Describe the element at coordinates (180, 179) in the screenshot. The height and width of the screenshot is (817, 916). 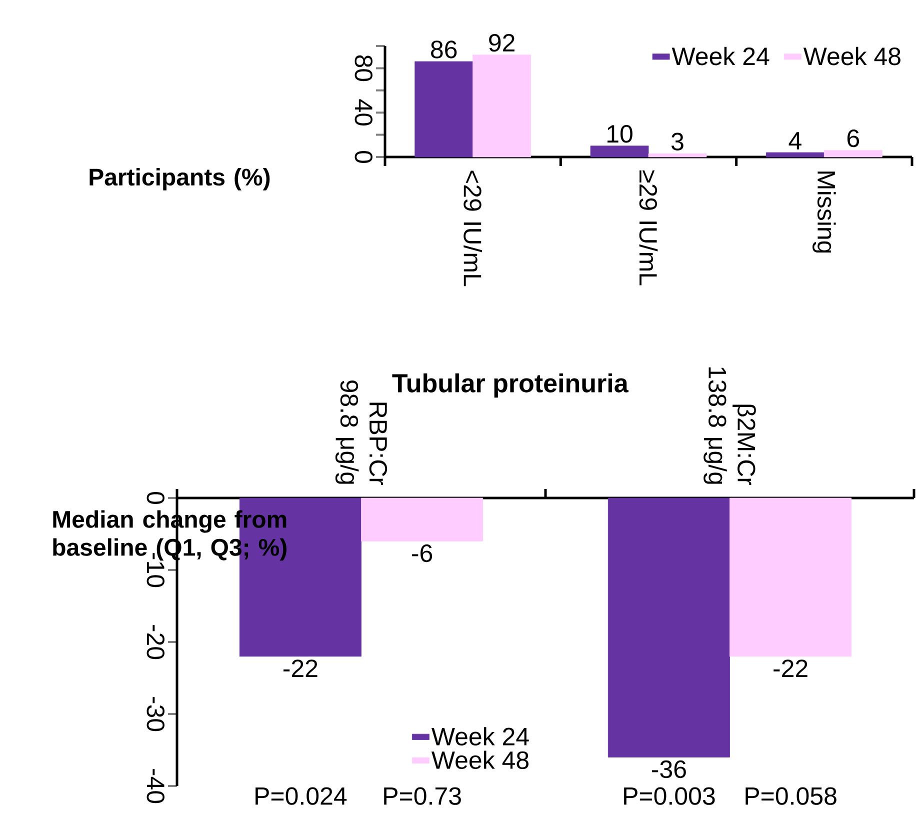
I see `y-axis-title: Participants (%)` at that location.